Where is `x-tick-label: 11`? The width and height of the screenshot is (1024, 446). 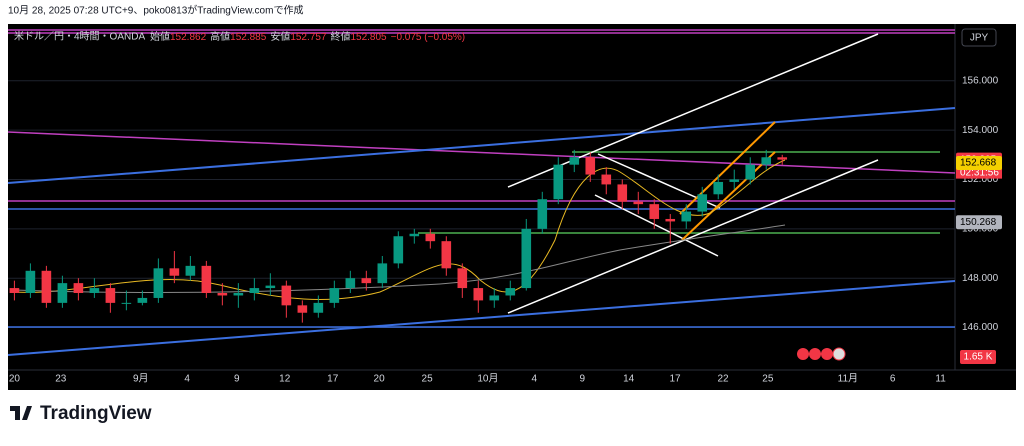
x-tick-label: 11 is located at coordinates (940, 379).